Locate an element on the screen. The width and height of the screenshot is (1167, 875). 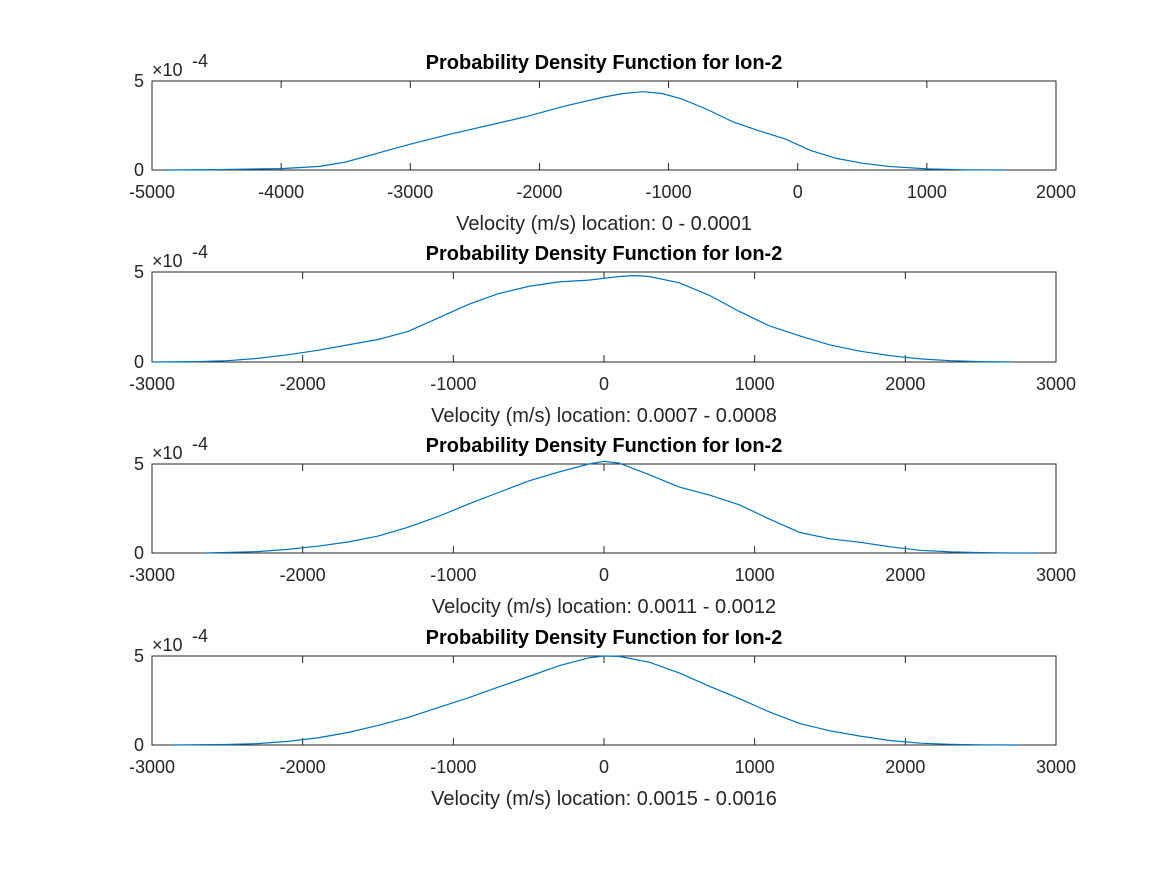
axes-box is located at coordinates (604, 125).